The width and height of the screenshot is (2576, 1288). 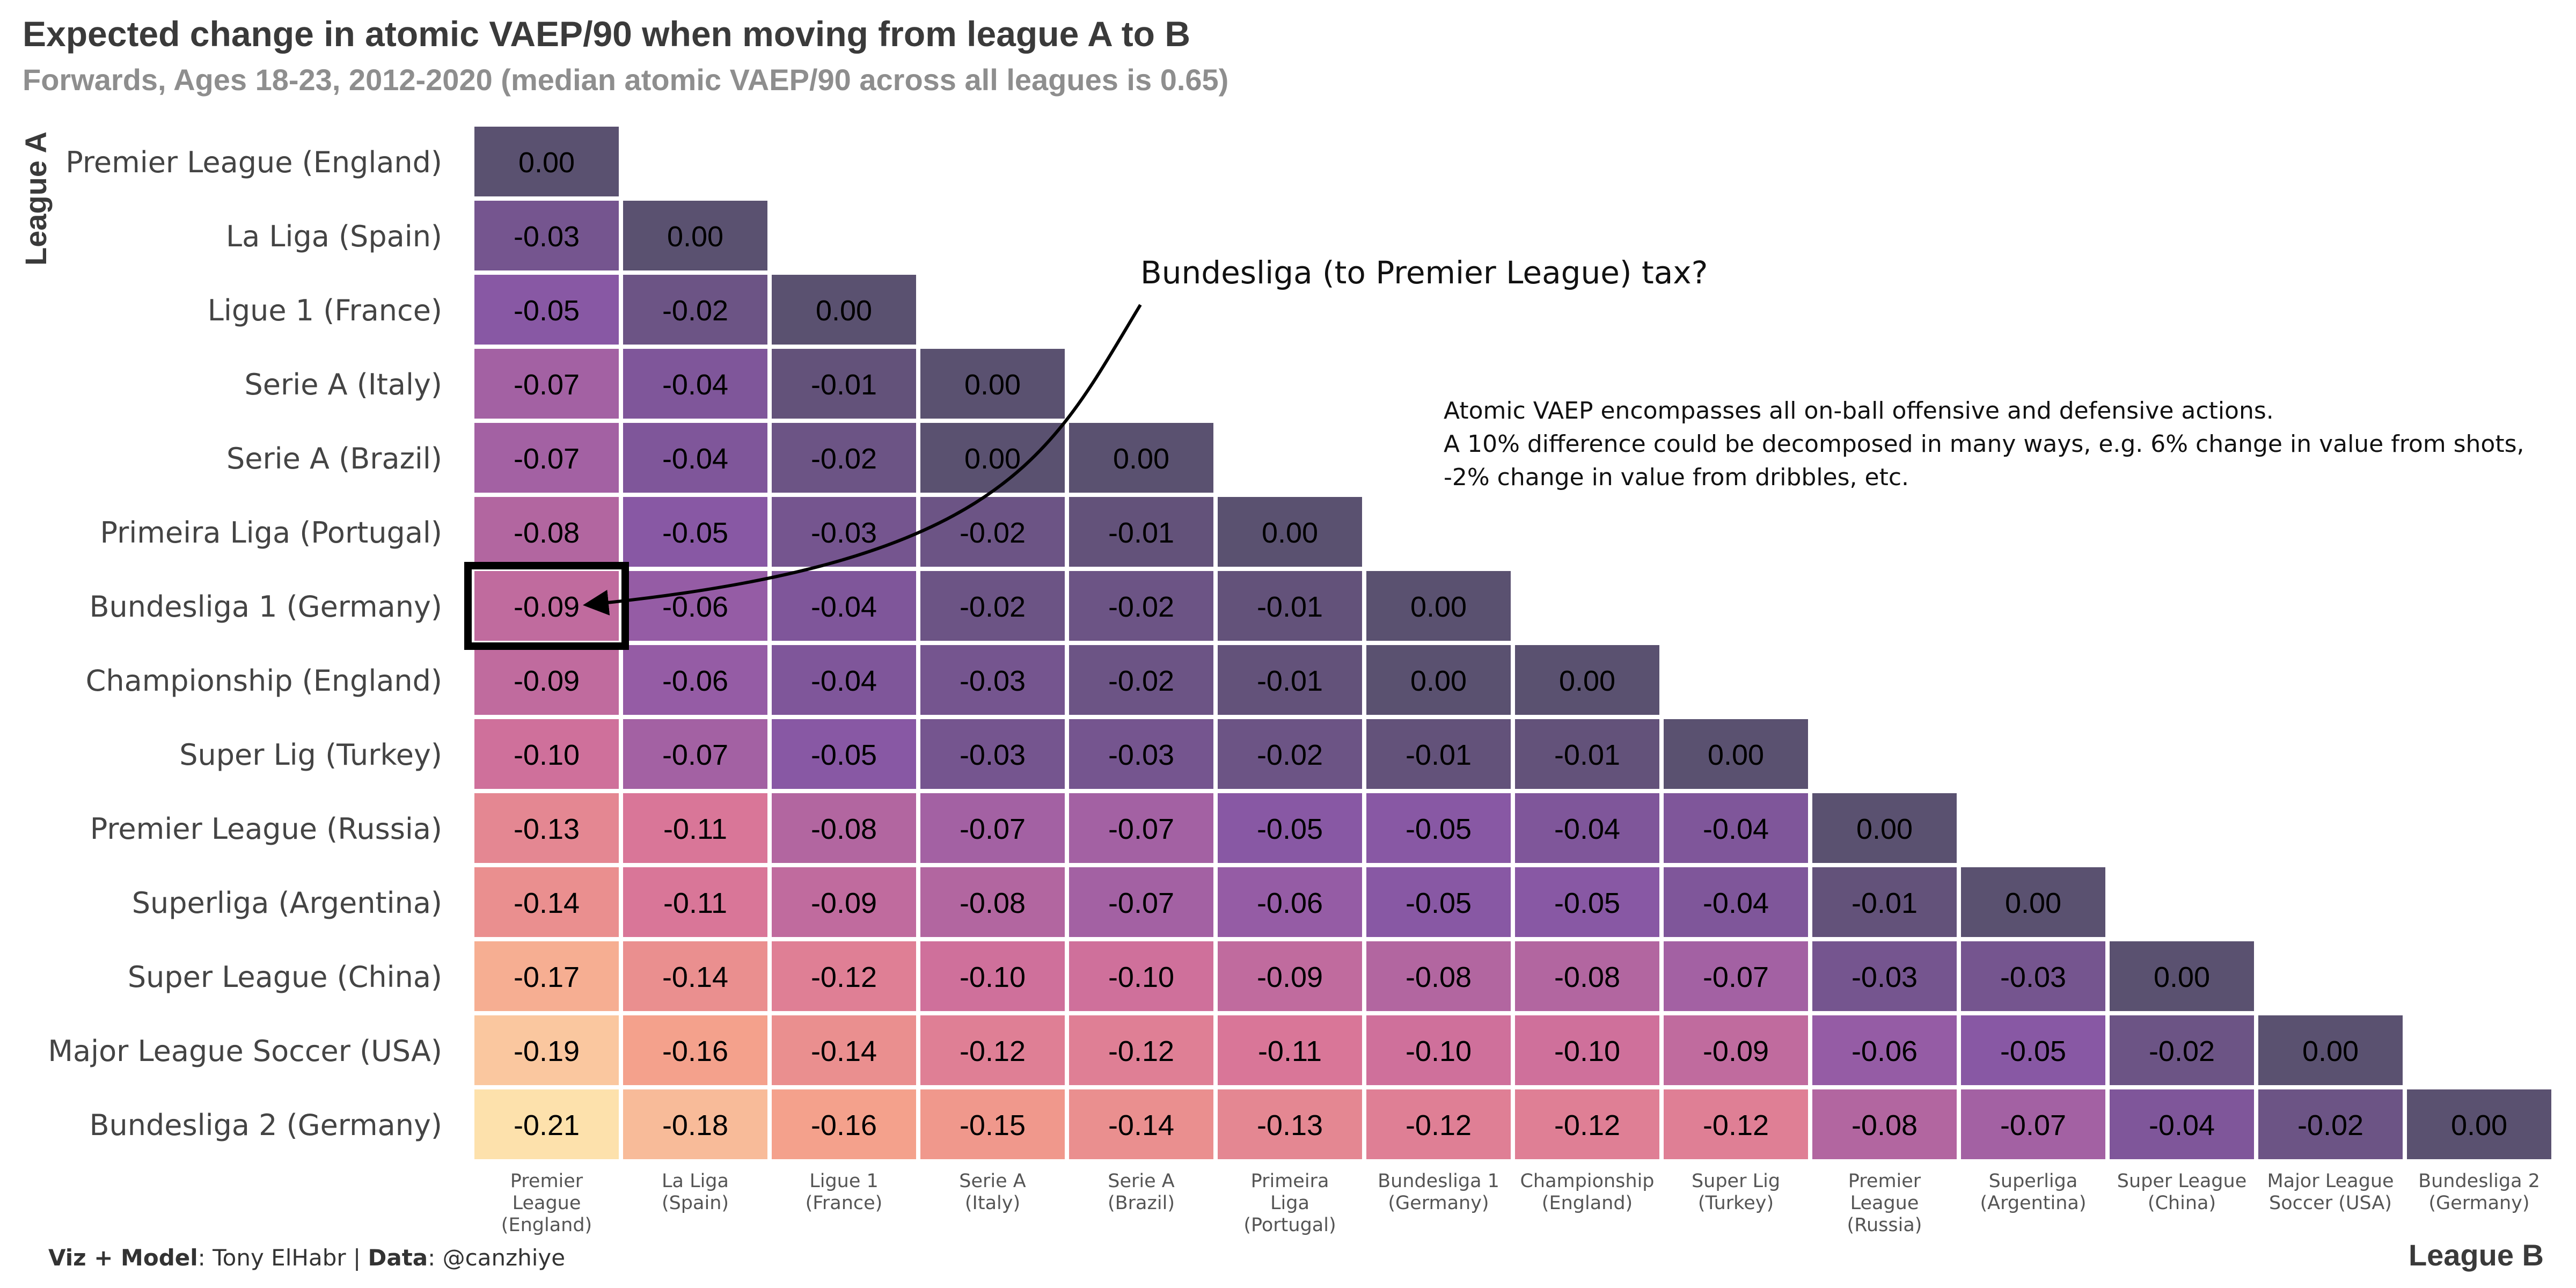 What do you see at coordinates (2182, 1203) in the screenshot?
I see `column-label: (China)` at bounding box center [2182, 1203].